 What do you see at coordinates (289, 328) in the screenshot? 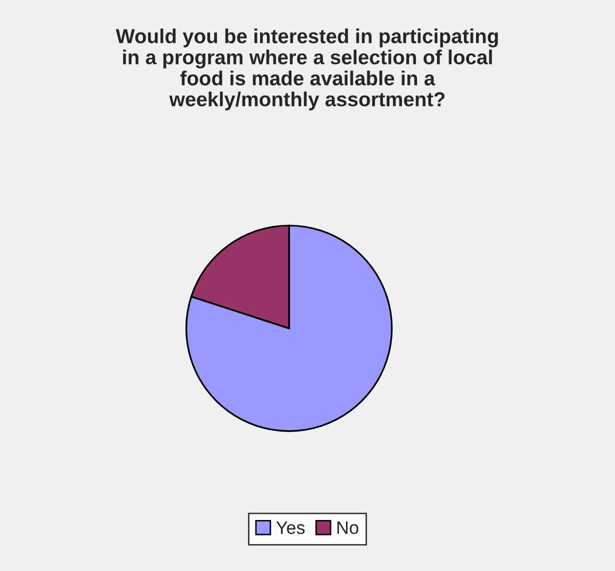
I see `pie-slice` at bounding box center [289, 328].